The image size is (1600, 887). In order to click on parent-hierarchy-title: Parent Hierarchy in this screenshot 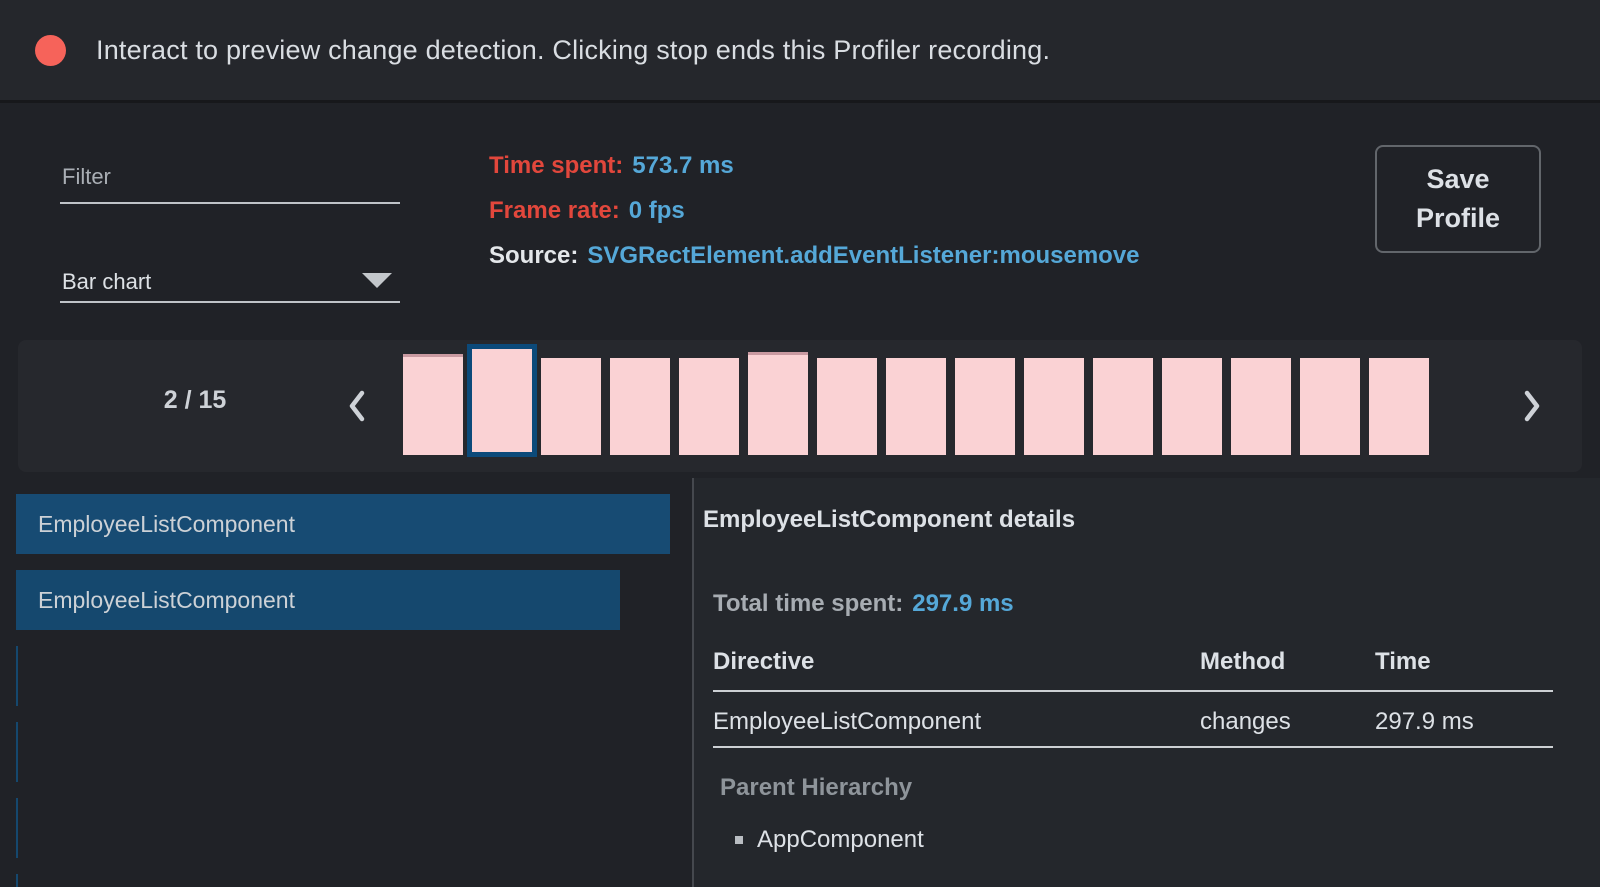, I will do `click(816, 787)`.